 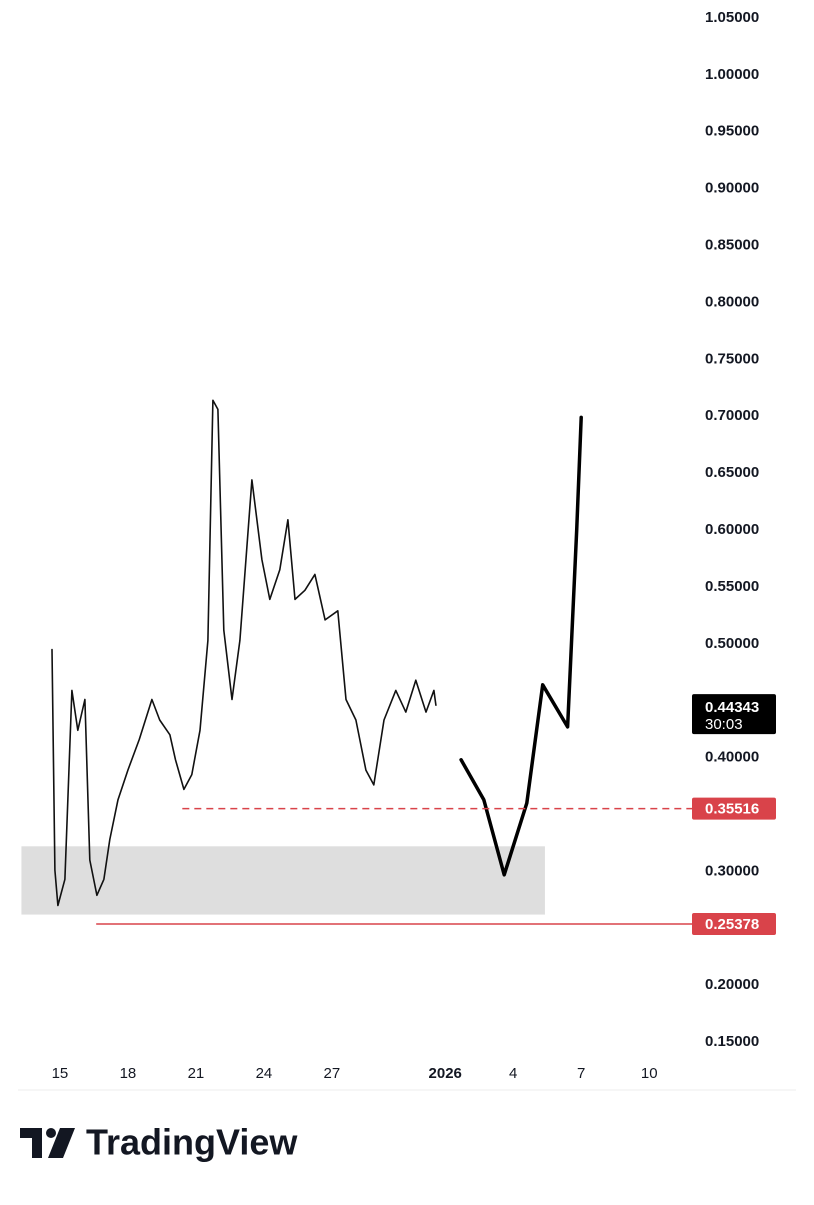 What do you see at coordinates (732, 472) in the screenshot?
I see `y-tick-label: 0.65000` at bounding box center [732, 472].